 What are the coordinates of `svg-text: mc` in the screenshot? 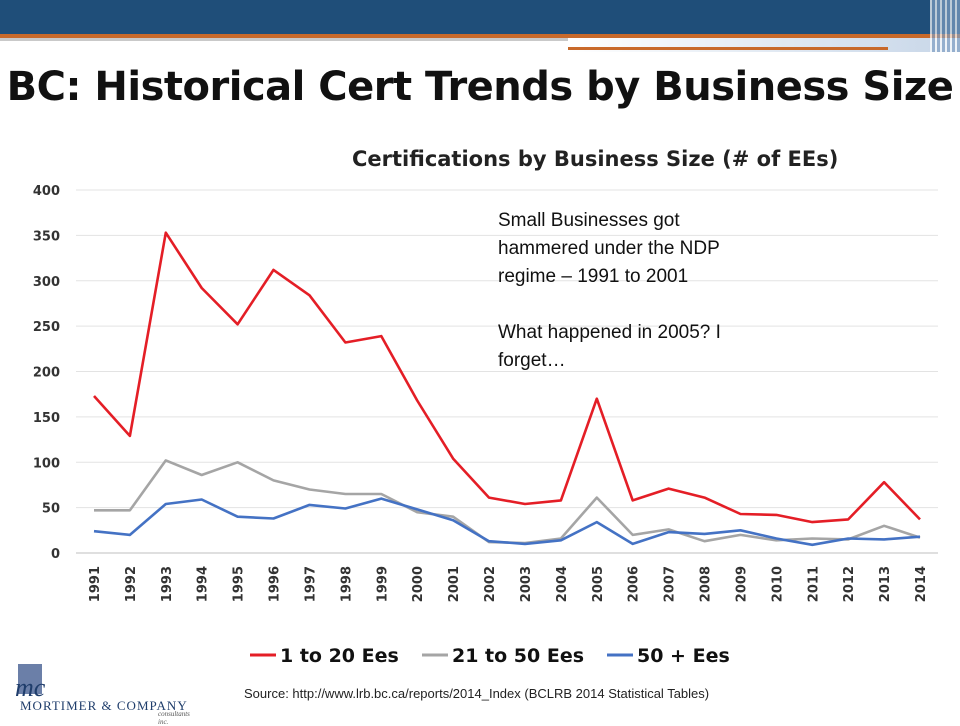 It's located at (30, 687).